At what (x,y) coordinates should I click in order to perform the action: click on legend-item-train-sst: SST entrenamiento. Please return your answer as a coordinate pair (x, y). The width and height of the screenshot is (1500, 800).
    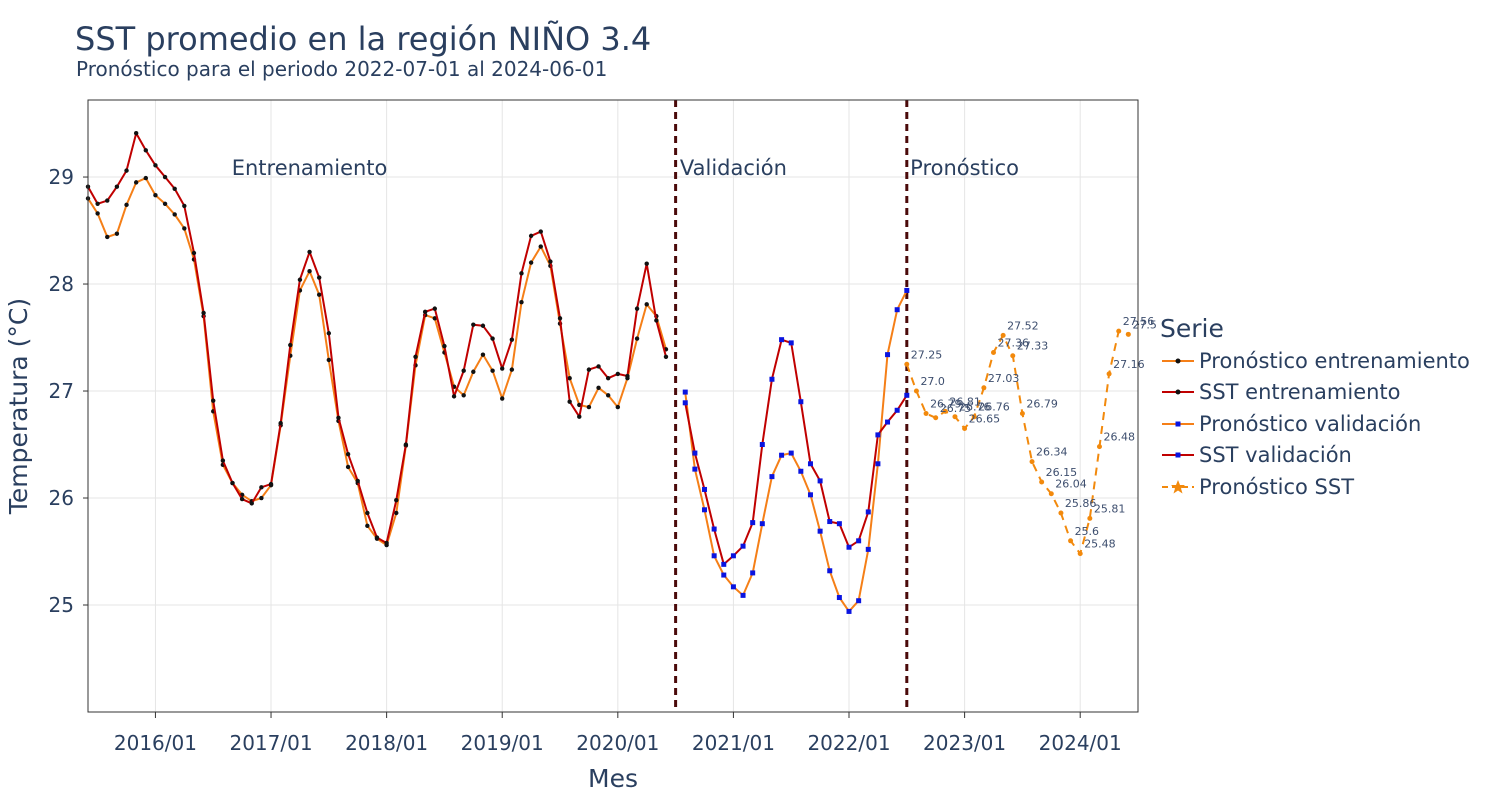
    Looking at the image, I should click on (1315, 393).